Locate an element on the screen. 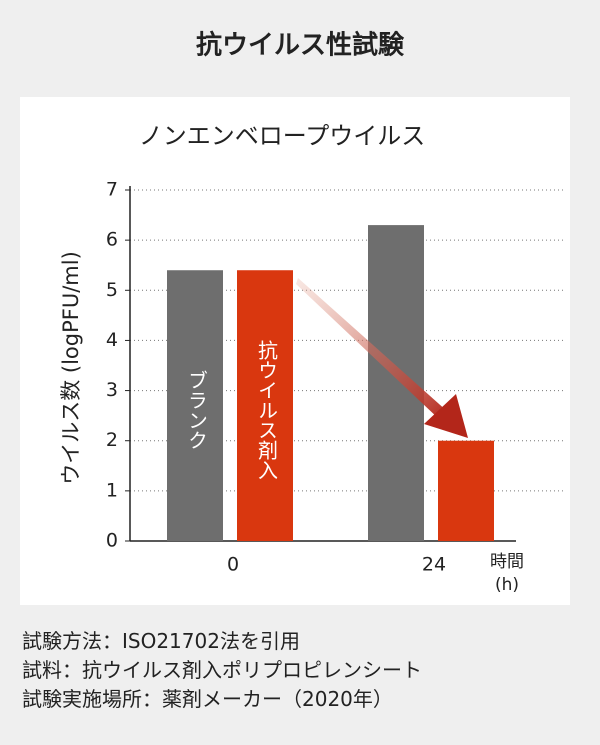 The height and width of the screenshot is (745, 600). y-tick-label: 5 is located at coordinates (112, 290).